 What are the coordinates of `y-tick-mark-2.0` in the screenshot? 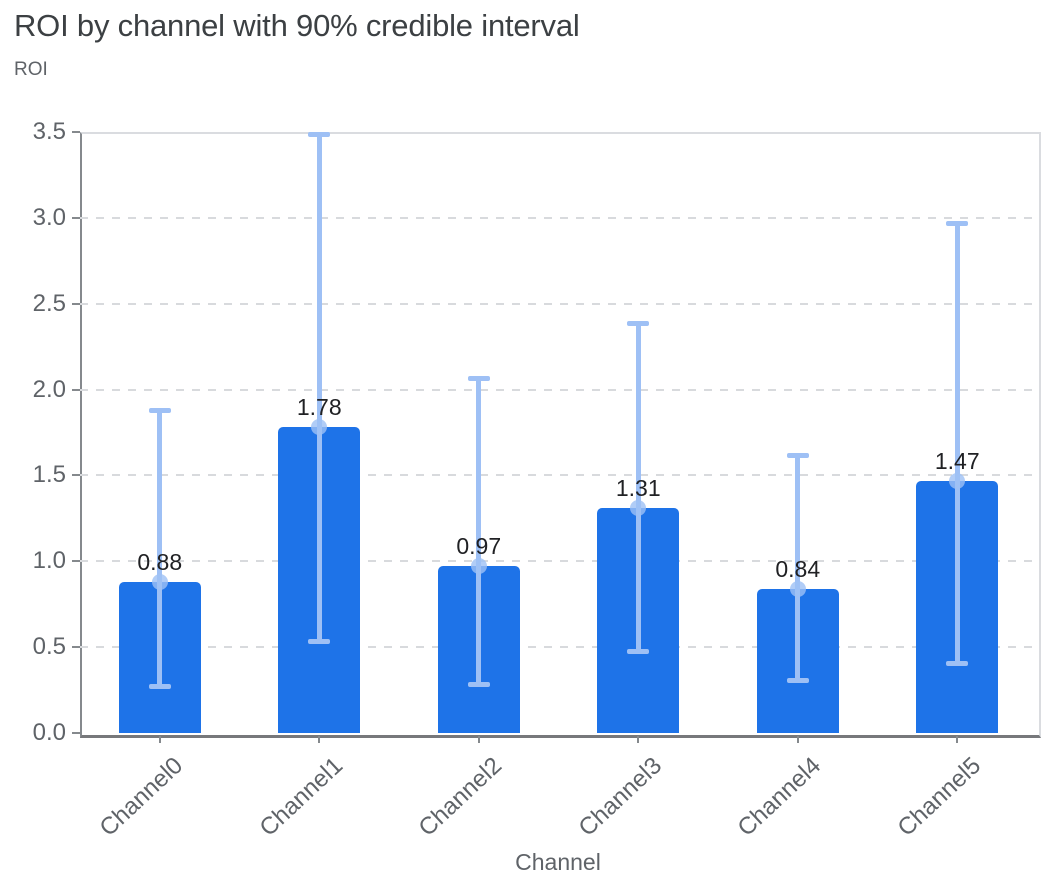 It's located at (76, 389).